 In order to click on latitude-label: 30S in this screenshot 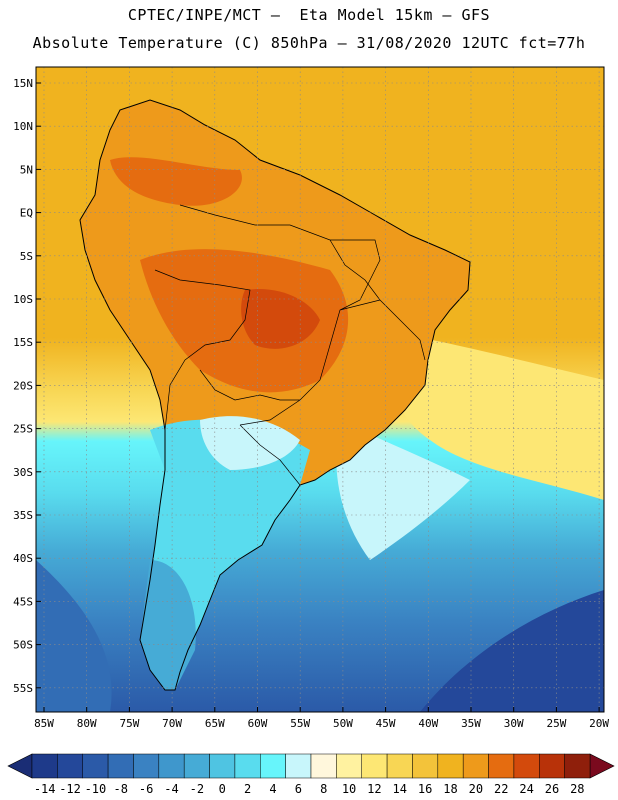, I will do `click(23, 472)`.